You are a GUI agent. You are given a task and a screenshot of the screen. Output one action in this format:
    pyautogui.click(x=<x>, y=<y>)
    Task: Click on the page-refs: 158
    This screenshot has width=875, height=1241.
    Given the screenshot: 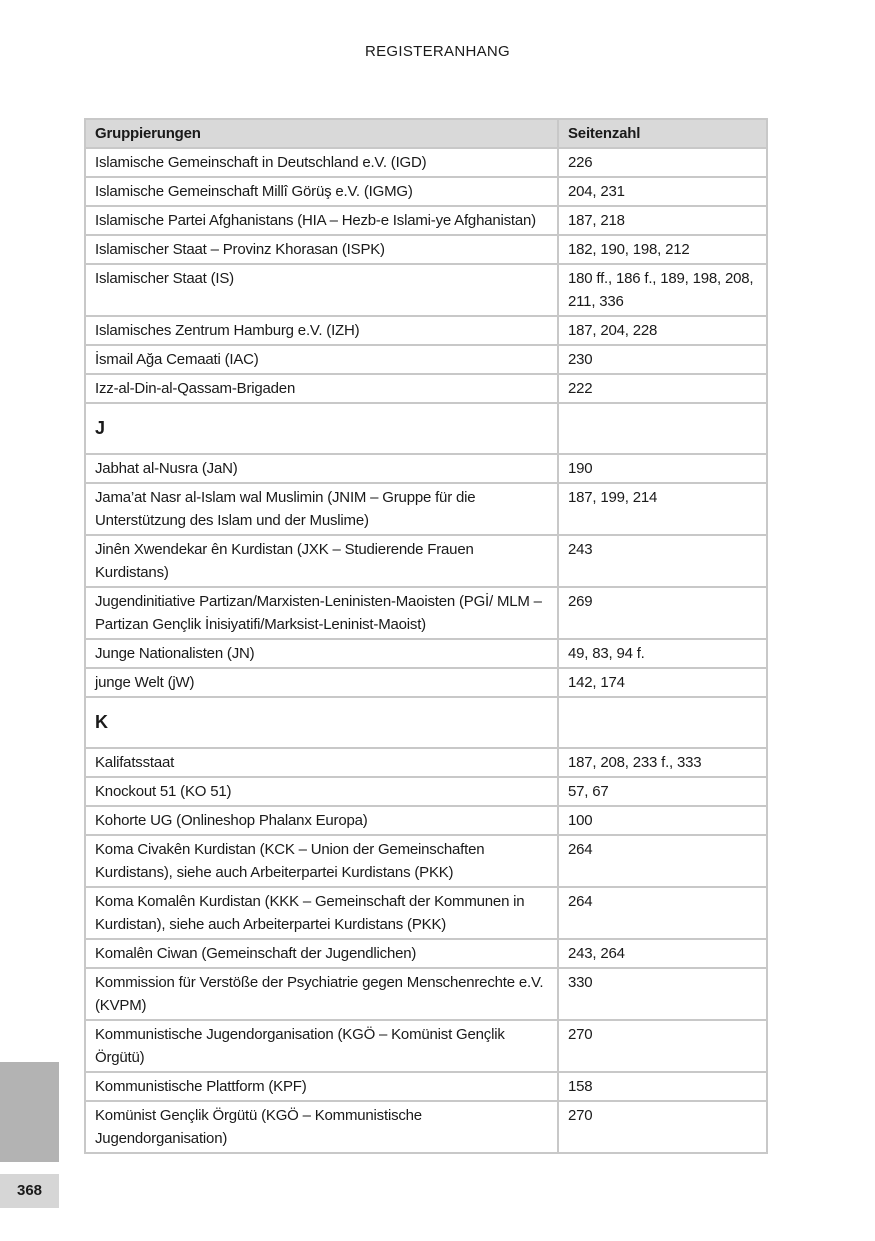 What is the action you would take?
    pyautogui.click(x=662, y=1086)
    